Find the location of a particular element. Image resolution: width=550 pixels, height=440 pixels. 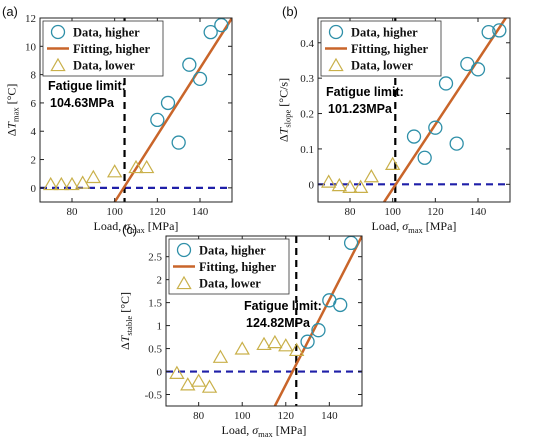

y-tick-label: 0.1 is located at coordinates (307, 150).